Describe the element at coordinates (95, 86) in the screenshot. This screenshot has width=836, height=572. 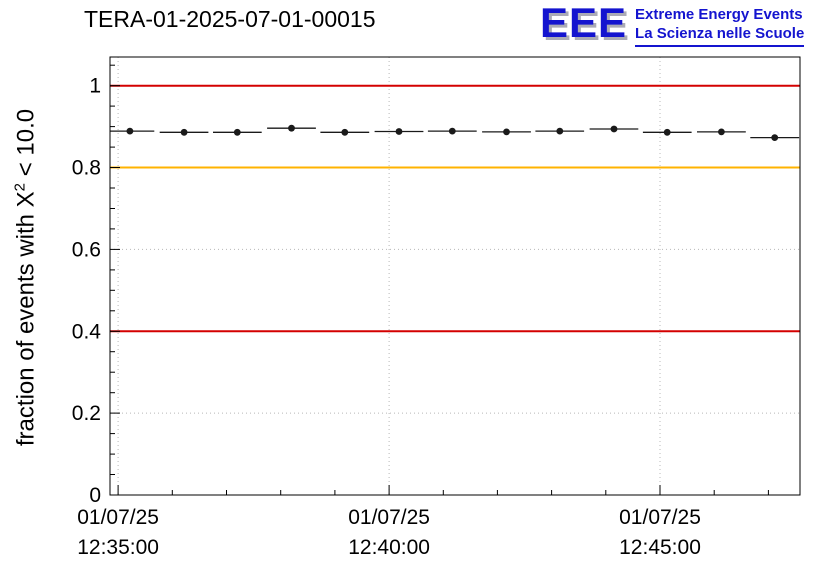
I see `svg-text: 1` at that location.